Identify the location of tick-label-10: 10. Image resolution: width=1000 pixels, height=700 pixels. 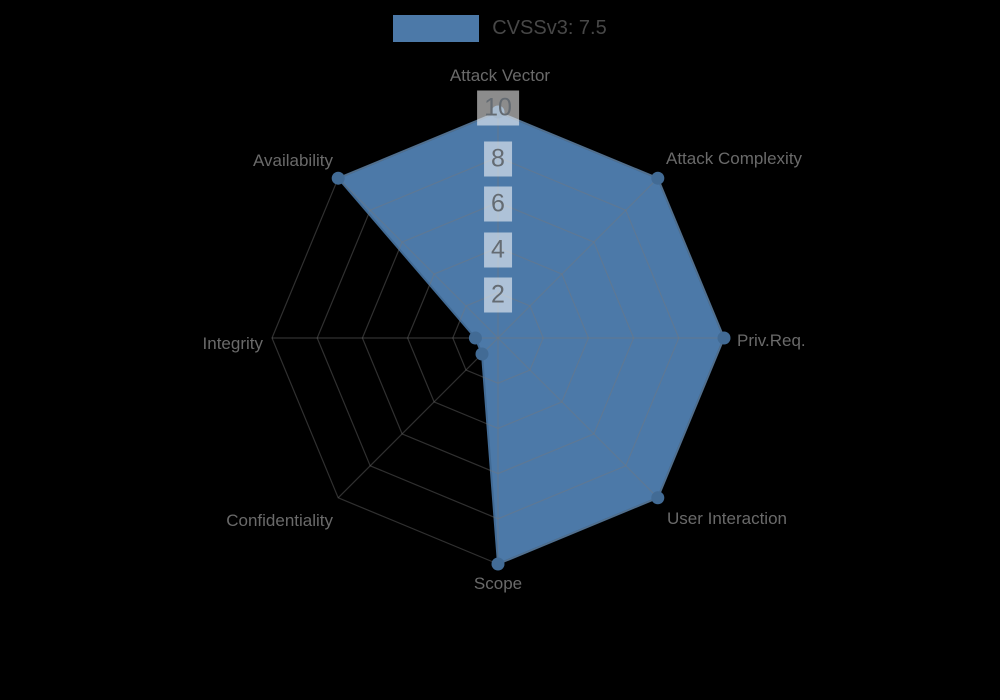
(498, 108).